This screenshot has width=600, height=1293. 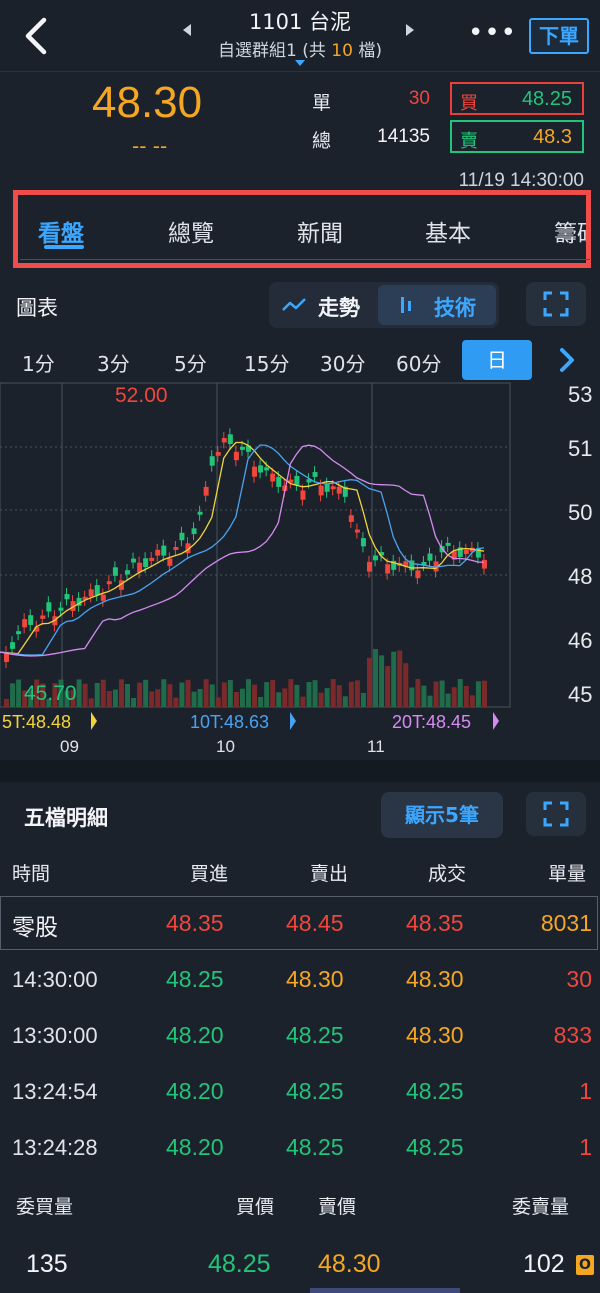 I want to click on period-5min: 5分, so click(x=190, y=364).